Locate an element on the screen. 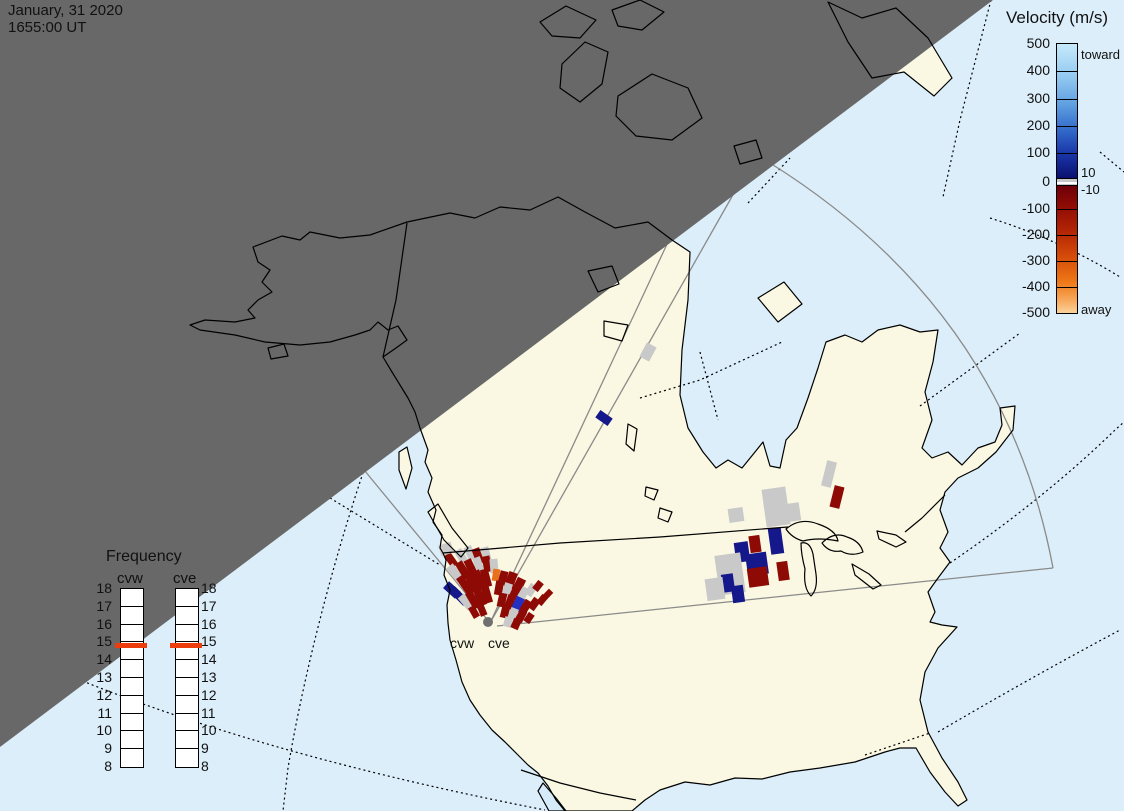 This screenshot has height=811, width=1124. velocity-colorbar-ground-scatter-band is located at coordinates (1067, 182).